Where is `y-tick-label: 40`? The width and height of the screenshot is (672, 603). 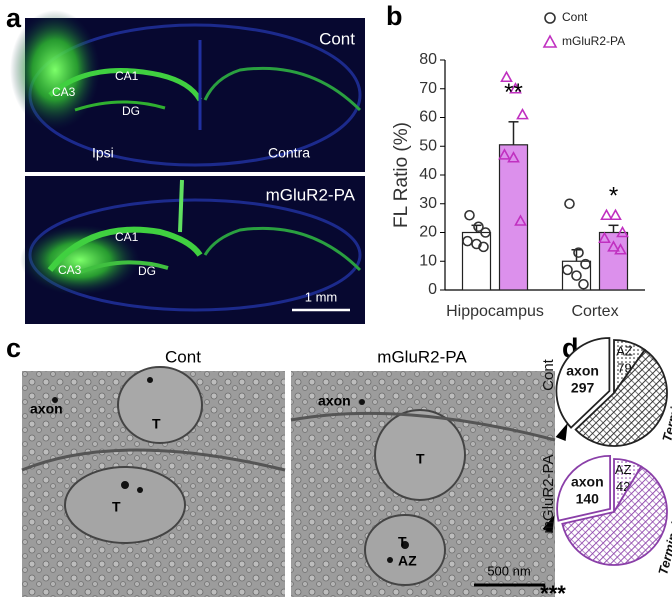
y-tick-label: 40 is located at coordinates (428, 174).